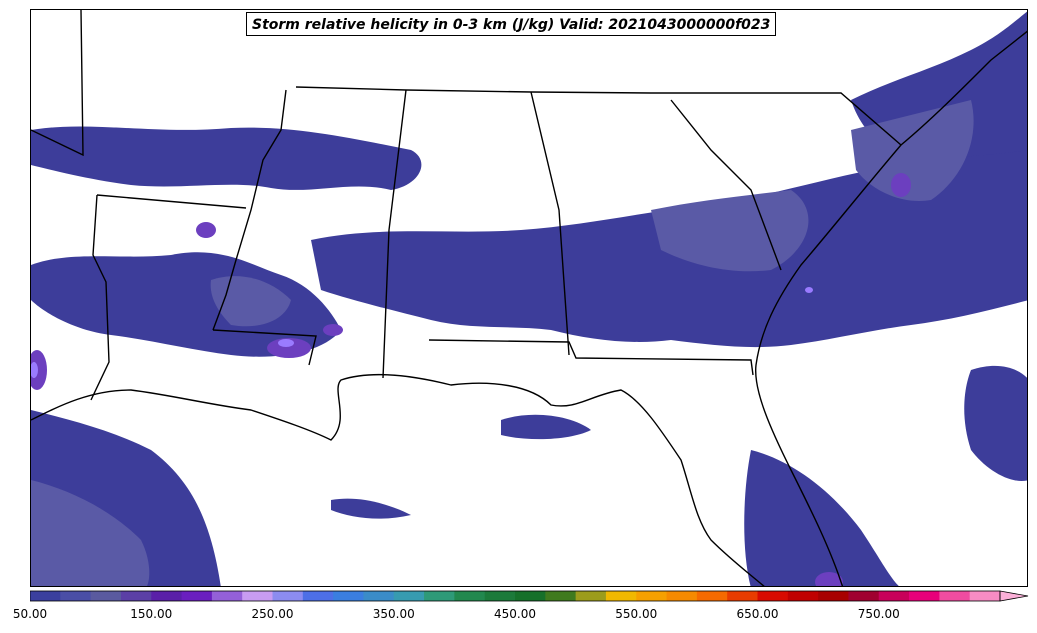 The height and width of the screenshot is (633, 1037). Describe the element at coordinates (591, 357) in the screenshot. I see `state-boundary-florida-north` at that location.